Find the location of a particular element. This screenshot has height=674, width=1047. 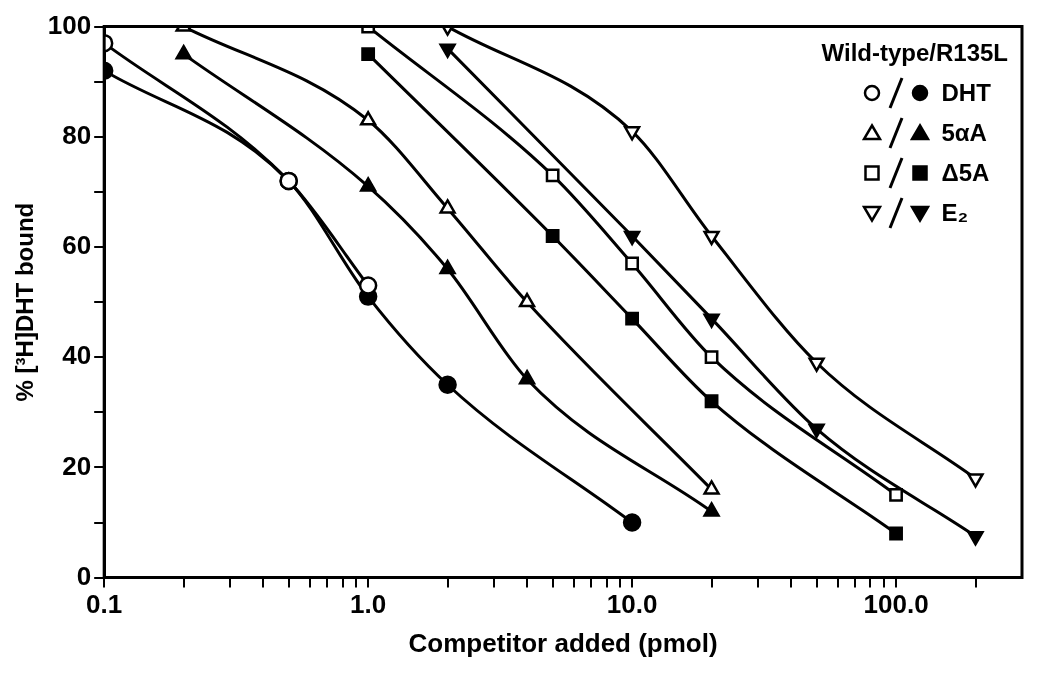

y-tick-label: 100 is located at coordinates (69, 24).